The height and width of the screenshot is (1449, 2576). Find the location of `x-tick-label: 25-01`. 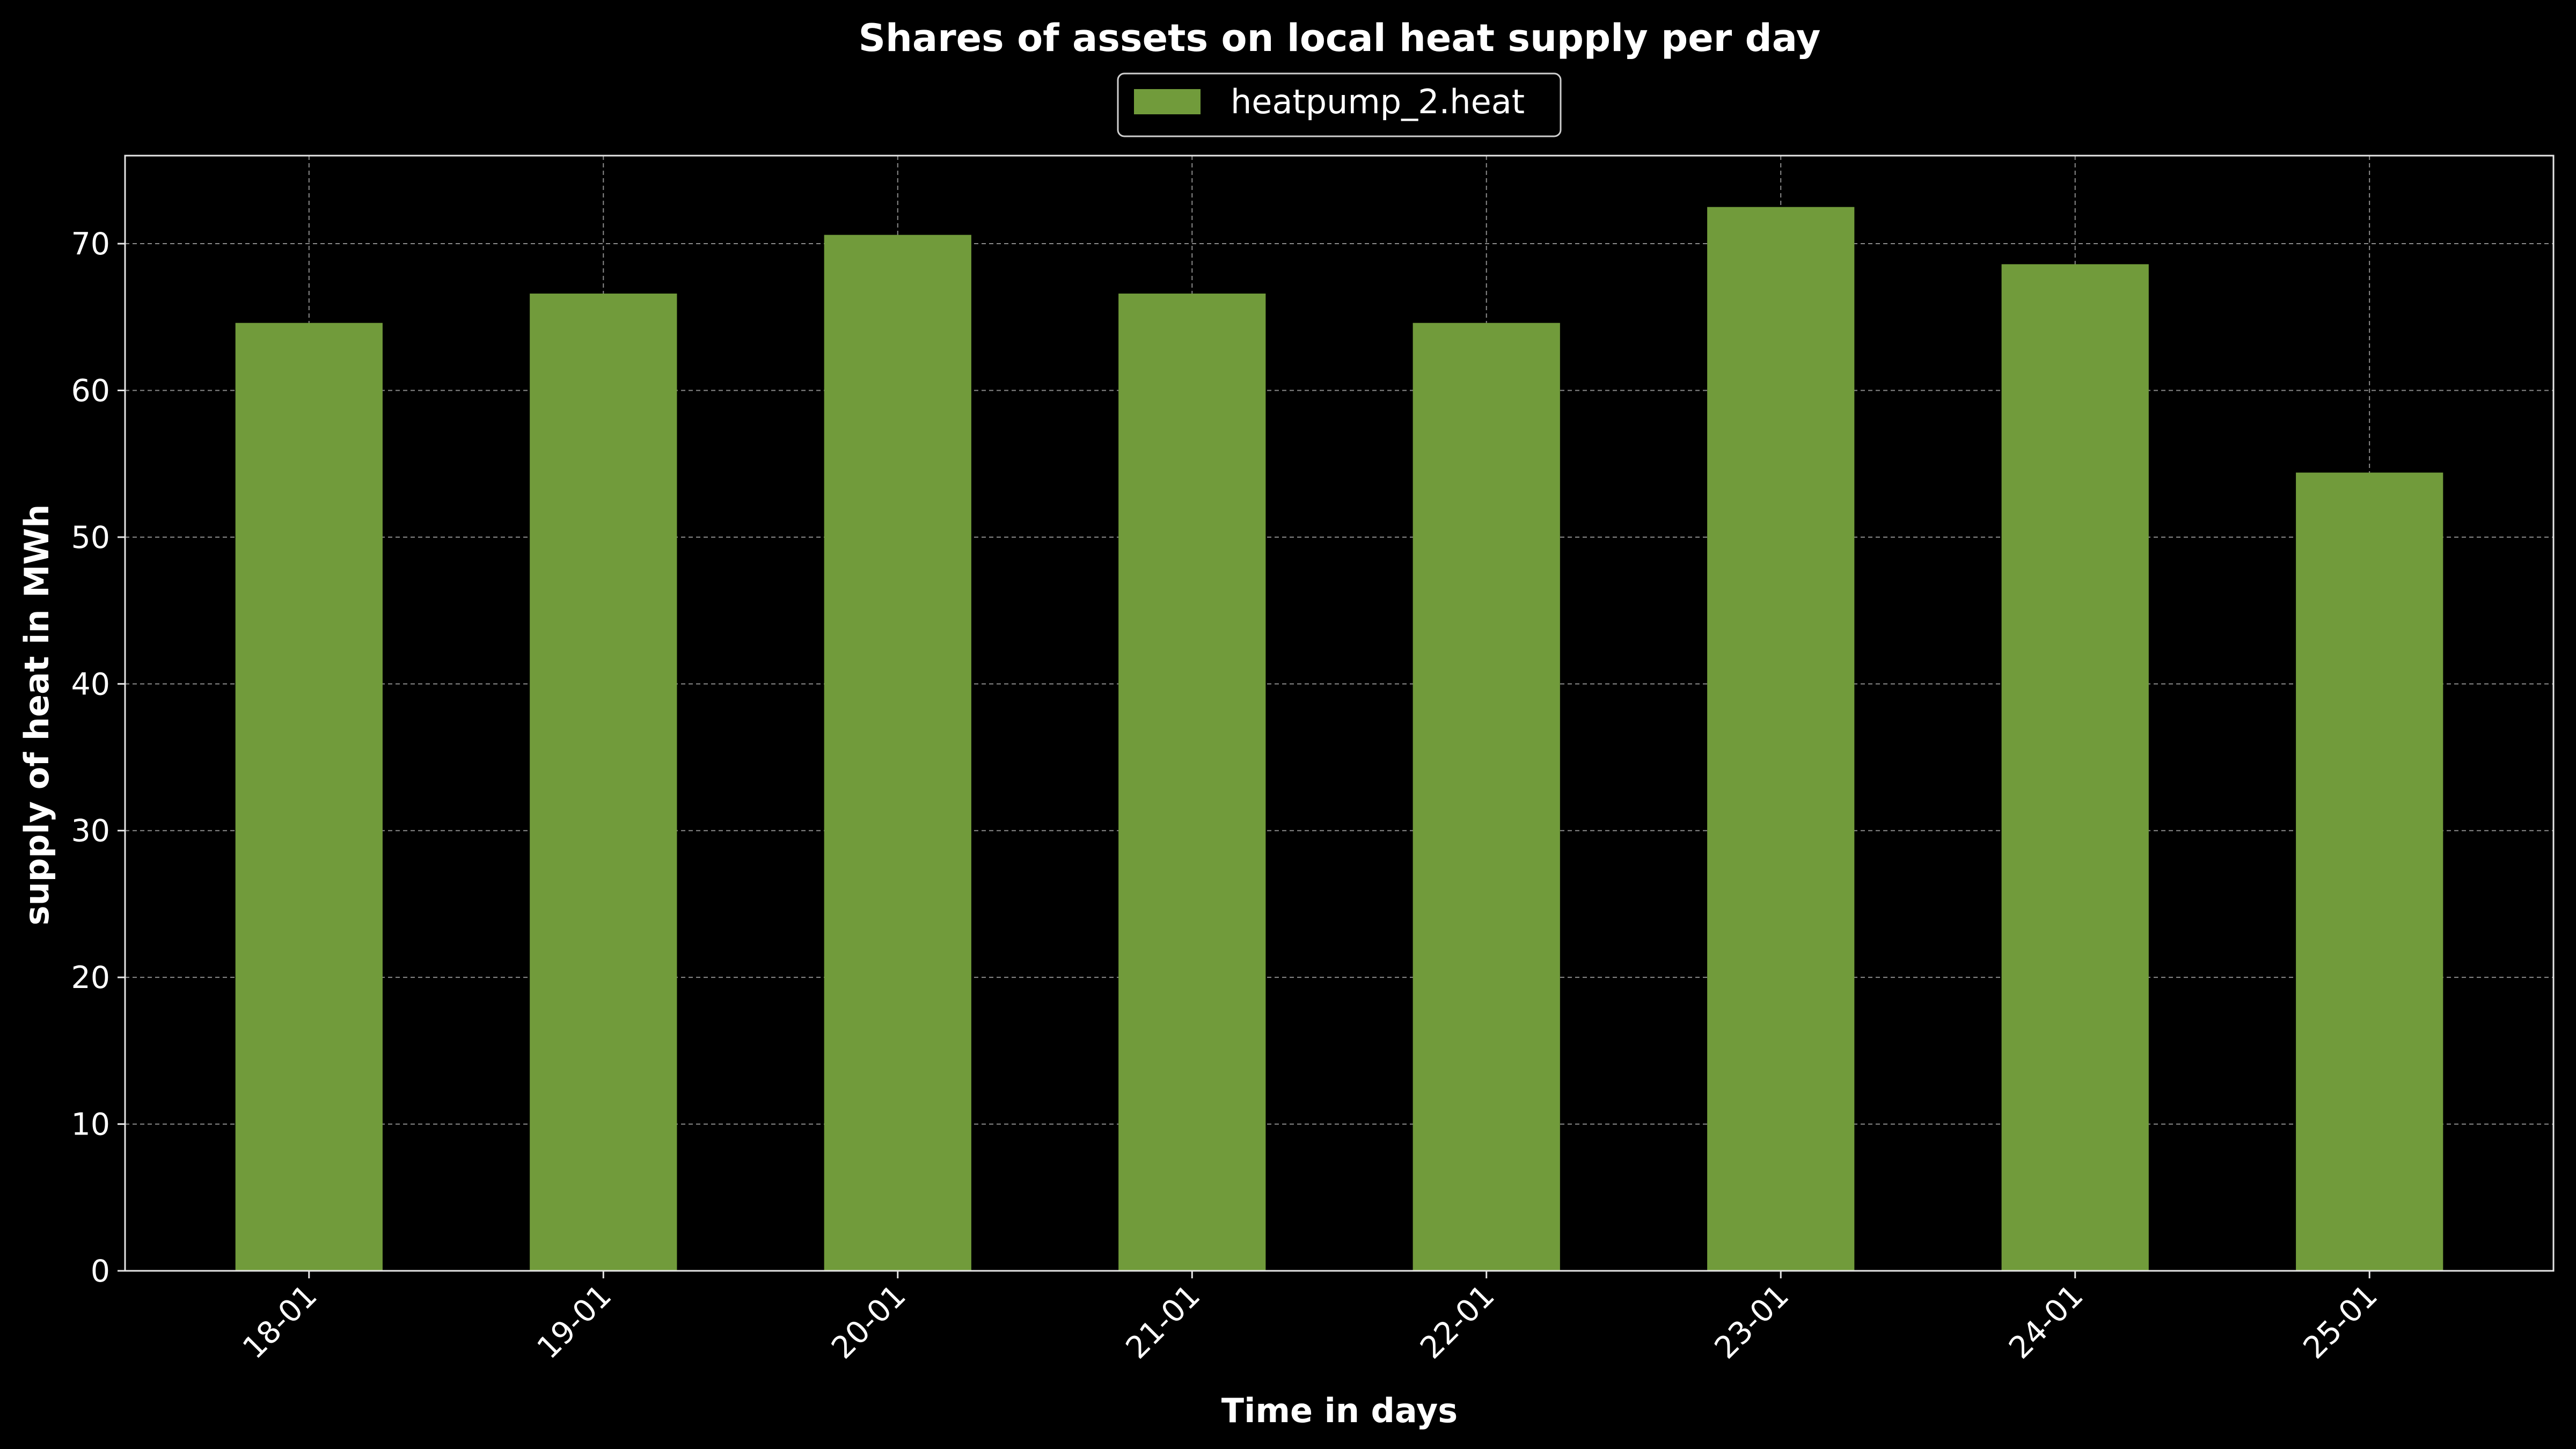

x-tick-label: 25-01 is located at coordinates (2340, 1322).